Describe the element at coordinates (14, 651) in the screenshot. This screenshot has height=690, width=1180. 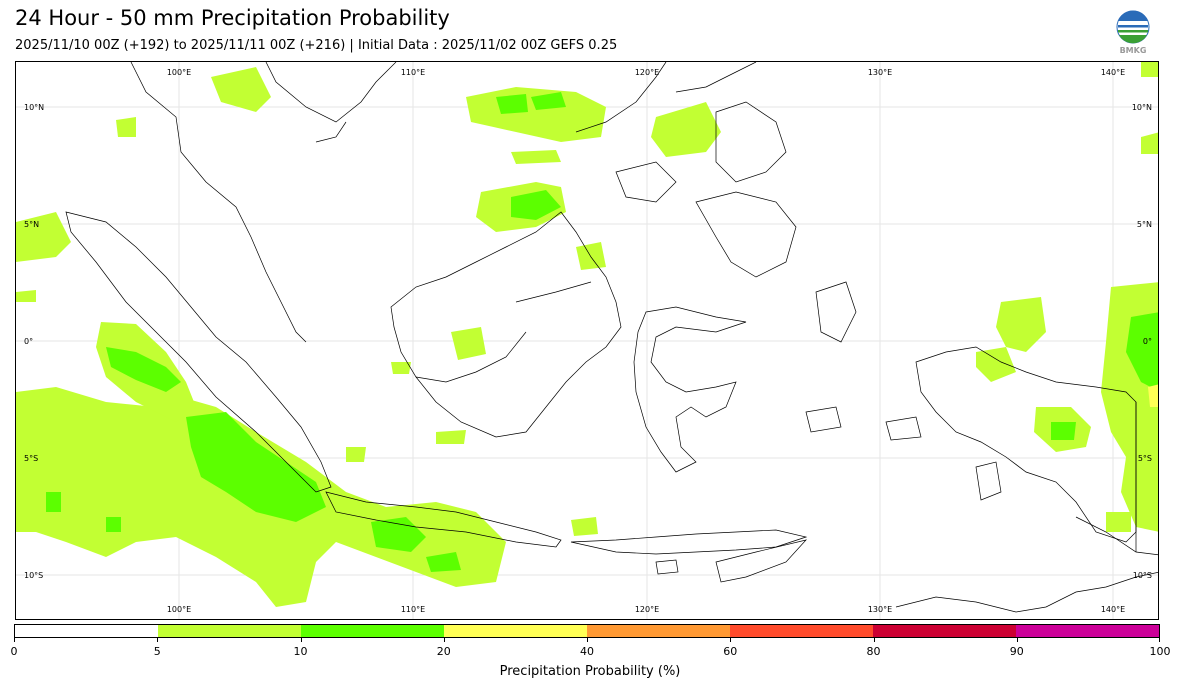
I see `colorbar-tick-label: 0` at that location.